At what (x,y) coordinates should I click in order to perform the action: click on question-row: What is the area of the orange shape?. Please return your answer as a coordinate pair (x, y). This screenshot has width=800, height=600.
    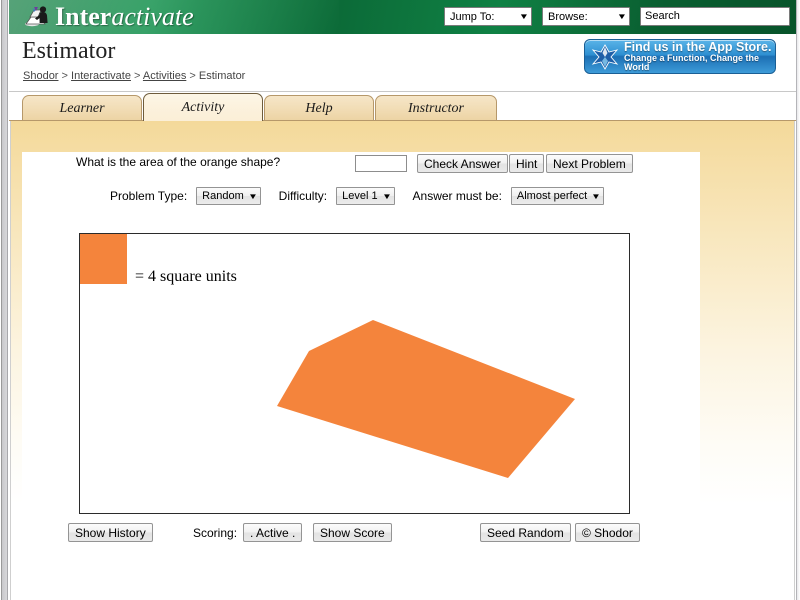
    Looking at the image, I should click on (178, 162).